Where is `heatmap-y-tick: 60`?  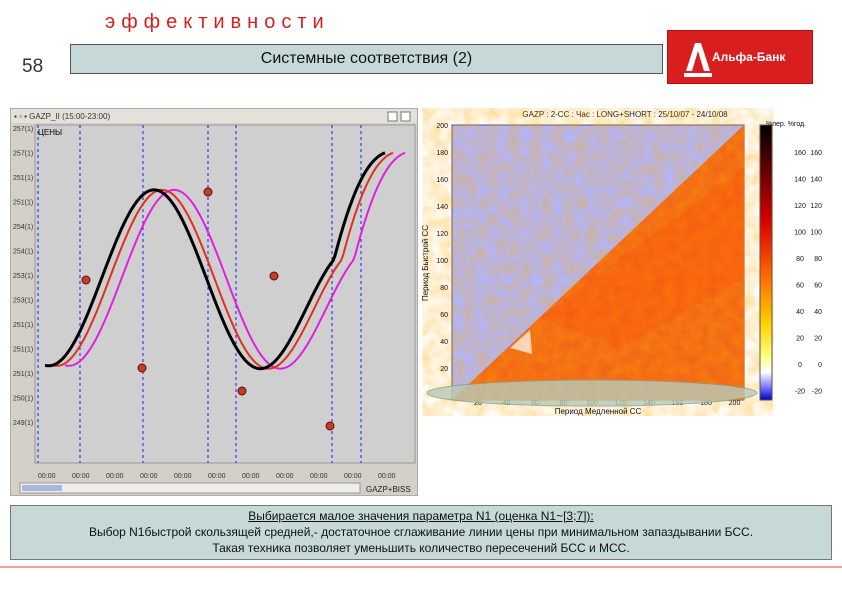 heatmap-y-tick: 60 is located at coordinates (444, 315).